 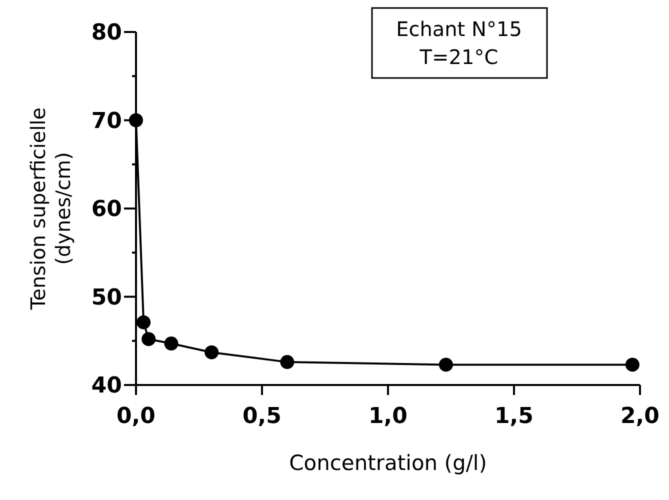 I want to click on annotation: T=21°C, so click(x=458, y=57).